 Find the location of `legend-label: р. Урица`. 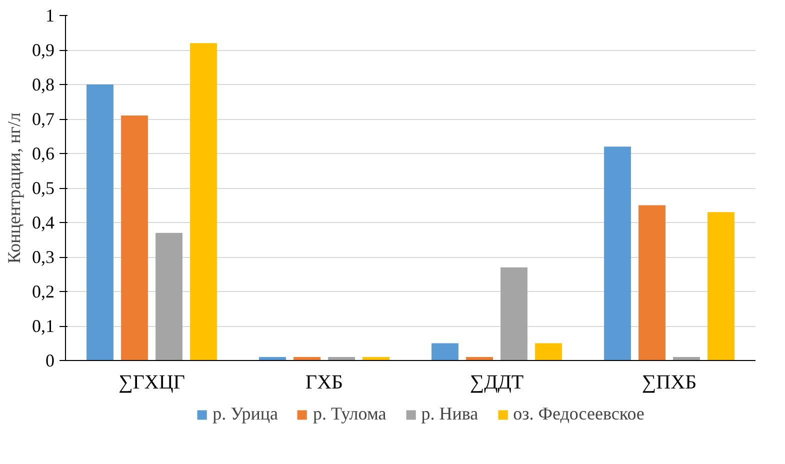

legend-label: р. Урица is located at coordinates (245, 414).